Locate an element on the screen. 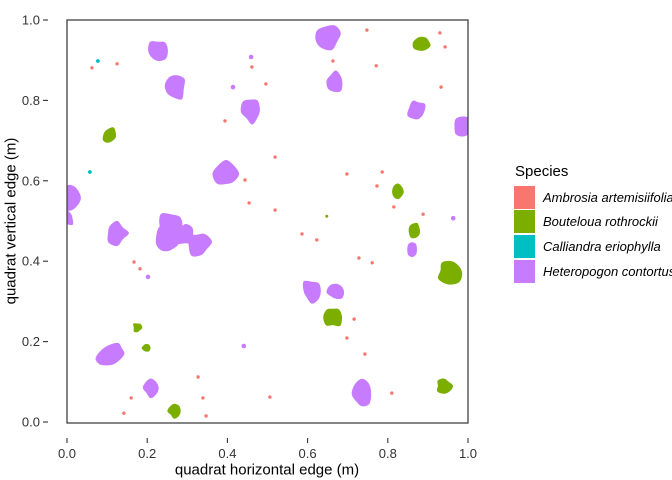 The height and width of the screenshot is (480, 672). species-point-bouteloua-rothrockii is located at coordinates (327, 216).